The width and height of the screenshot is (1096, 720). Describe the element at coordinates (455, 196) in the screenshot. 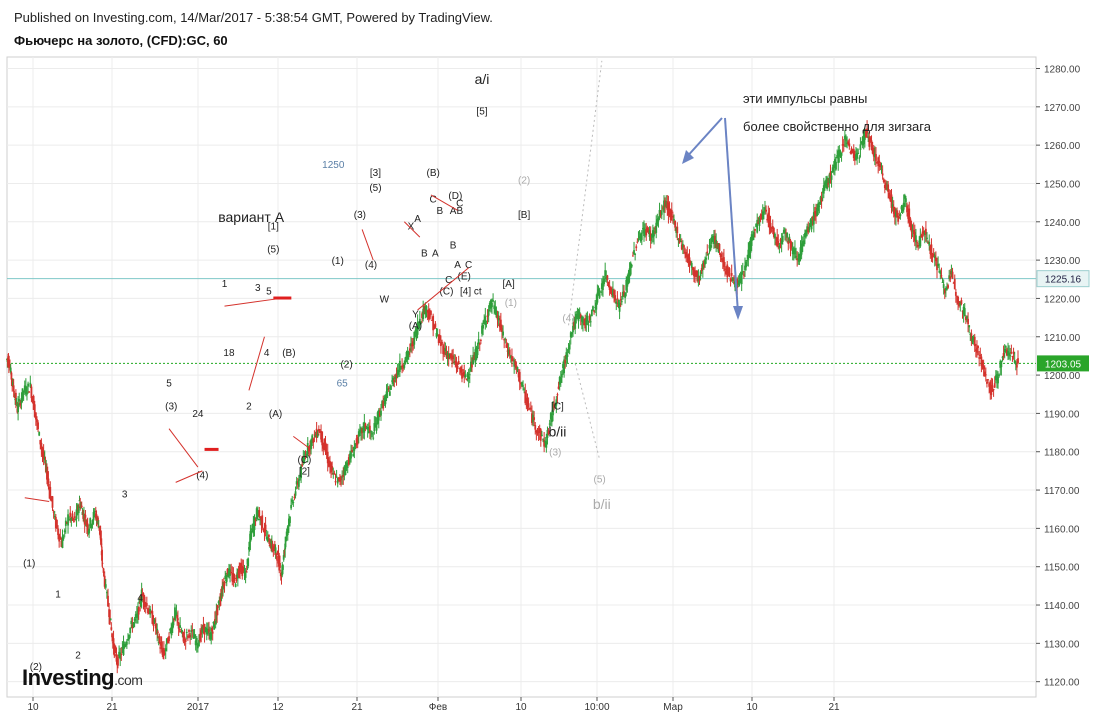

I see `wave-label: (D)` at that location.